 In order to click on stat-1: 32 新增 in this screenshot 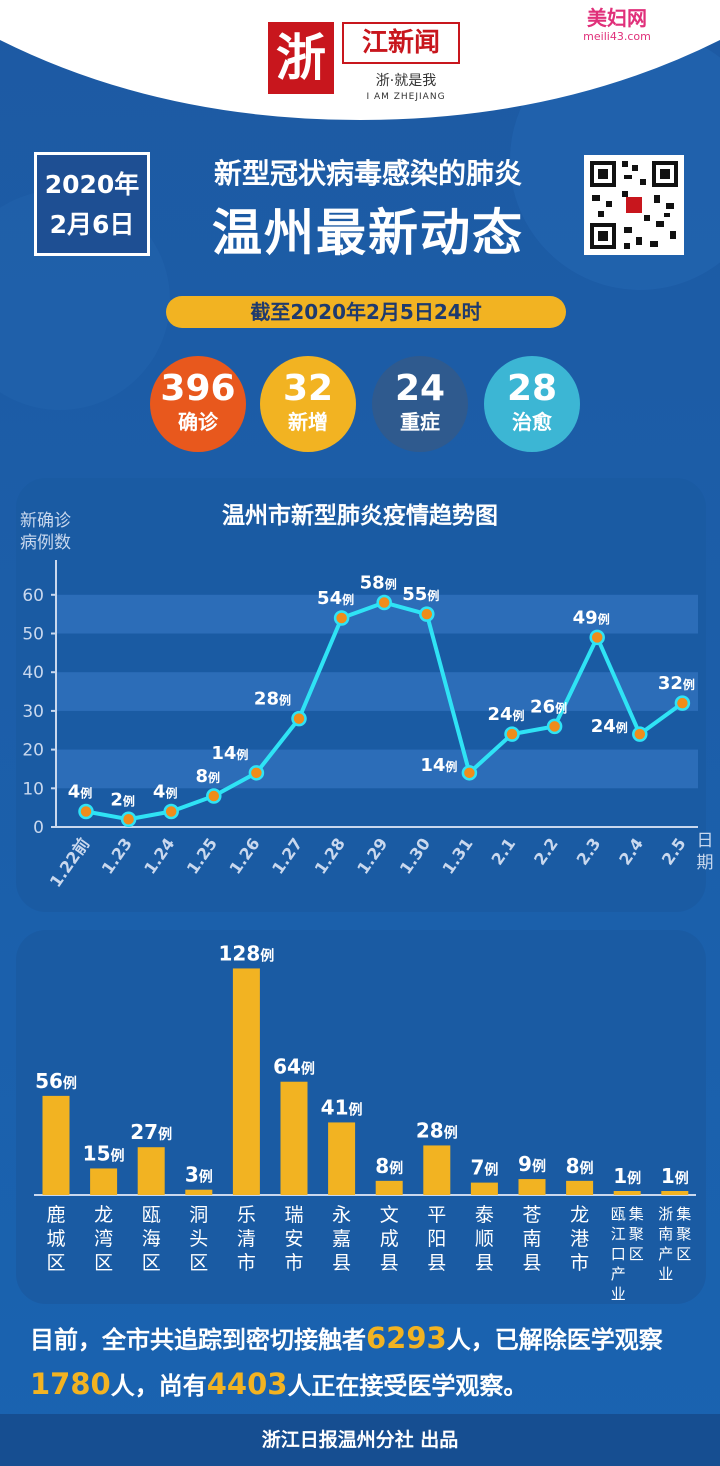, I will do `click(308, 404)`.